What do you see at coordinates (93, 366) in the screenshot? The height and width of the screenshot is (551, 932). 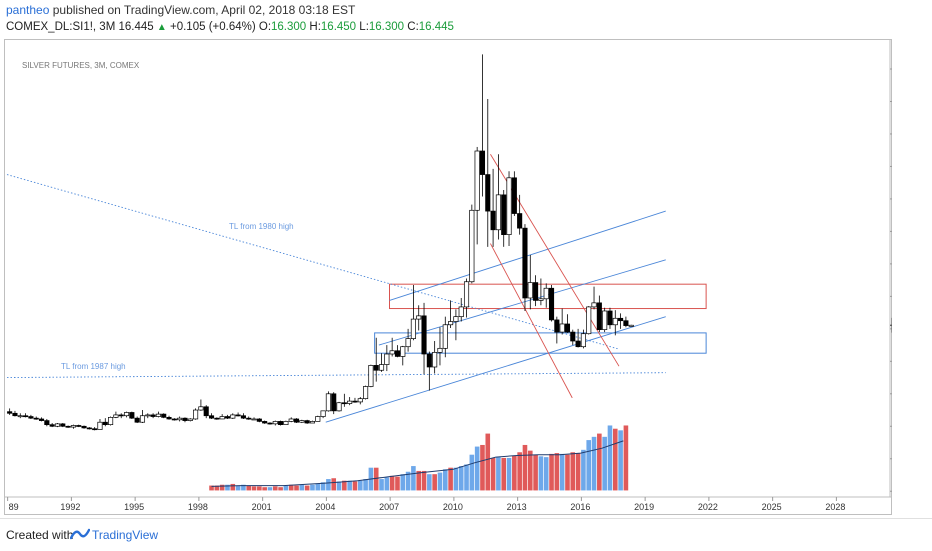 I see `tl-1987-label: TL from 1987 high` at bounding box center [93, 366].